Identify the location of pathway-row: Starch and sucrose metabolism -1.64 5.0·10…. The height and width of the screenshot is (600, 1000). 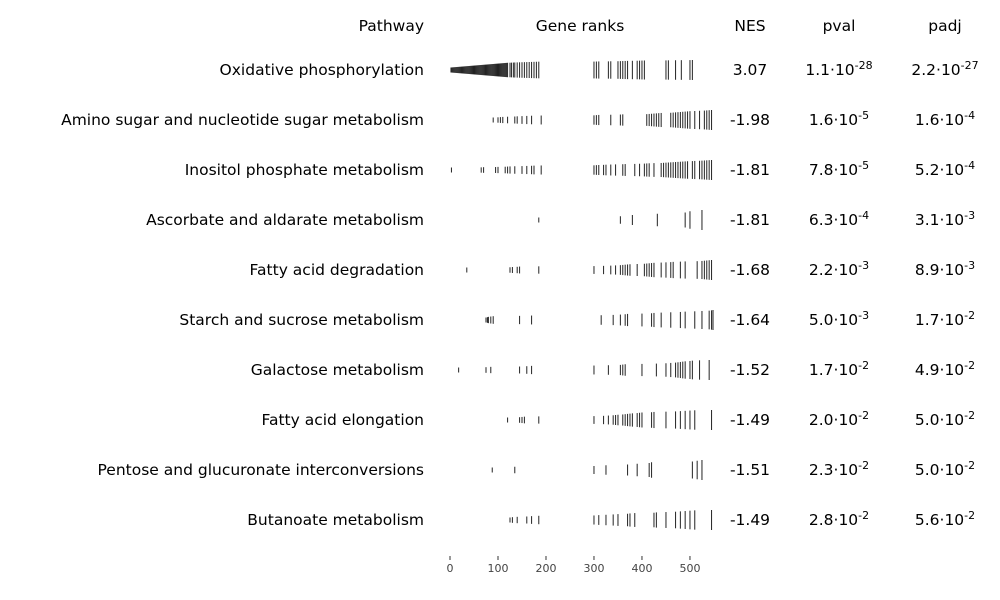
(577, 319).